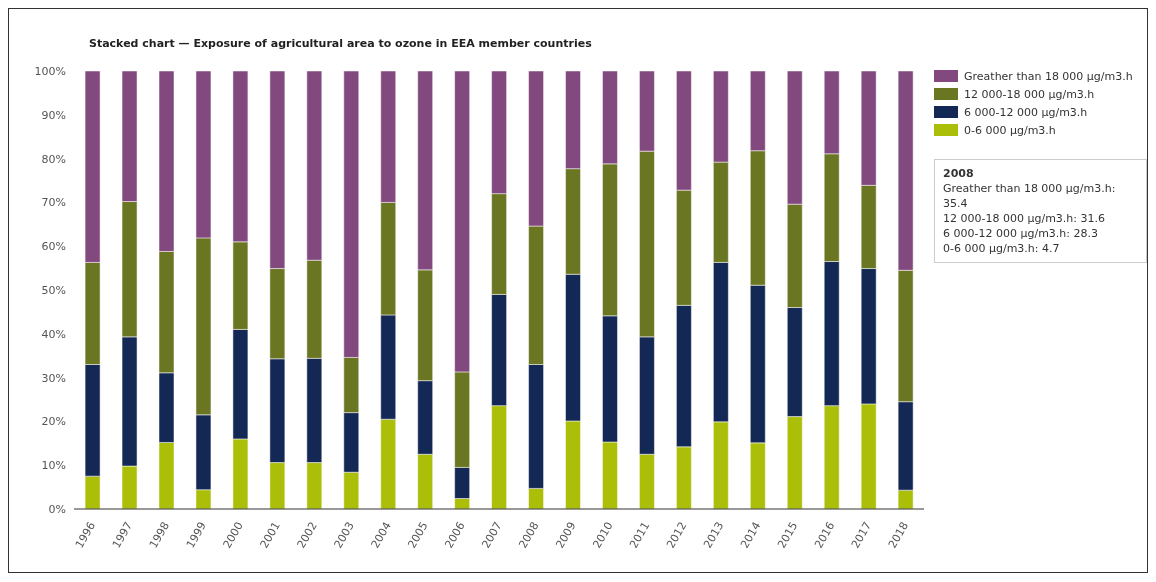 The image size is (1156, 582). I want to click on legend-label: 12 000-18 000 µg/m3.h, so click(1029, 94).